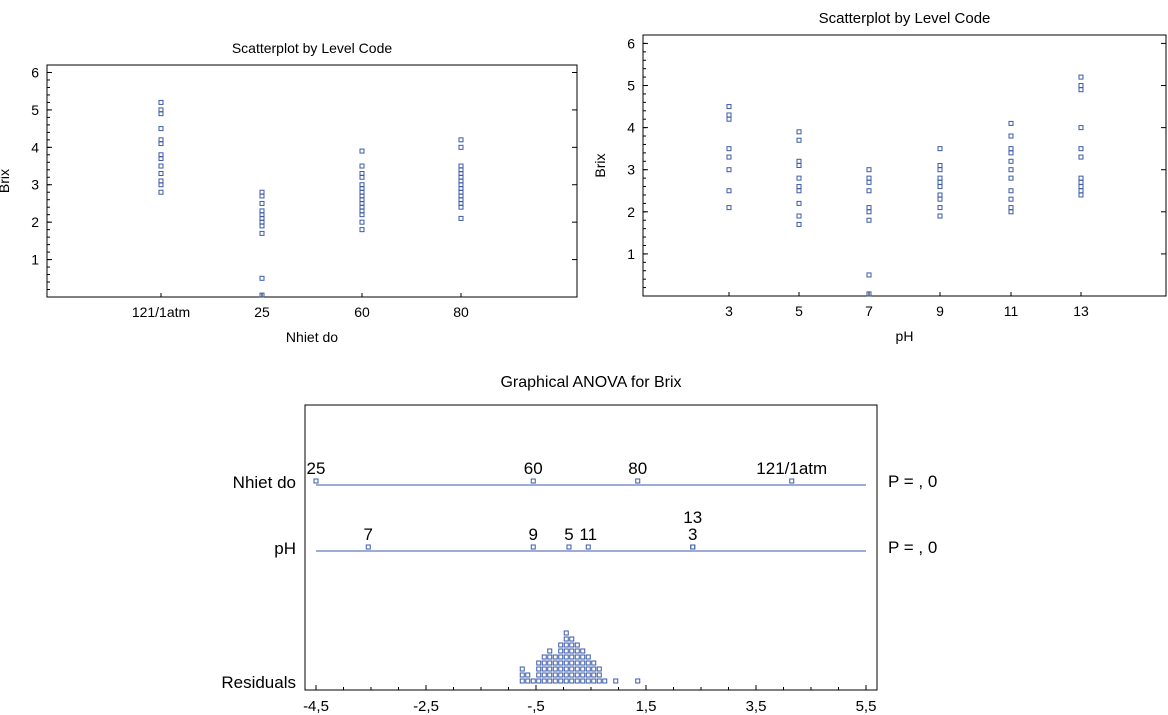  I want to click on x-tick-label: -2,5, so click(426, 706).